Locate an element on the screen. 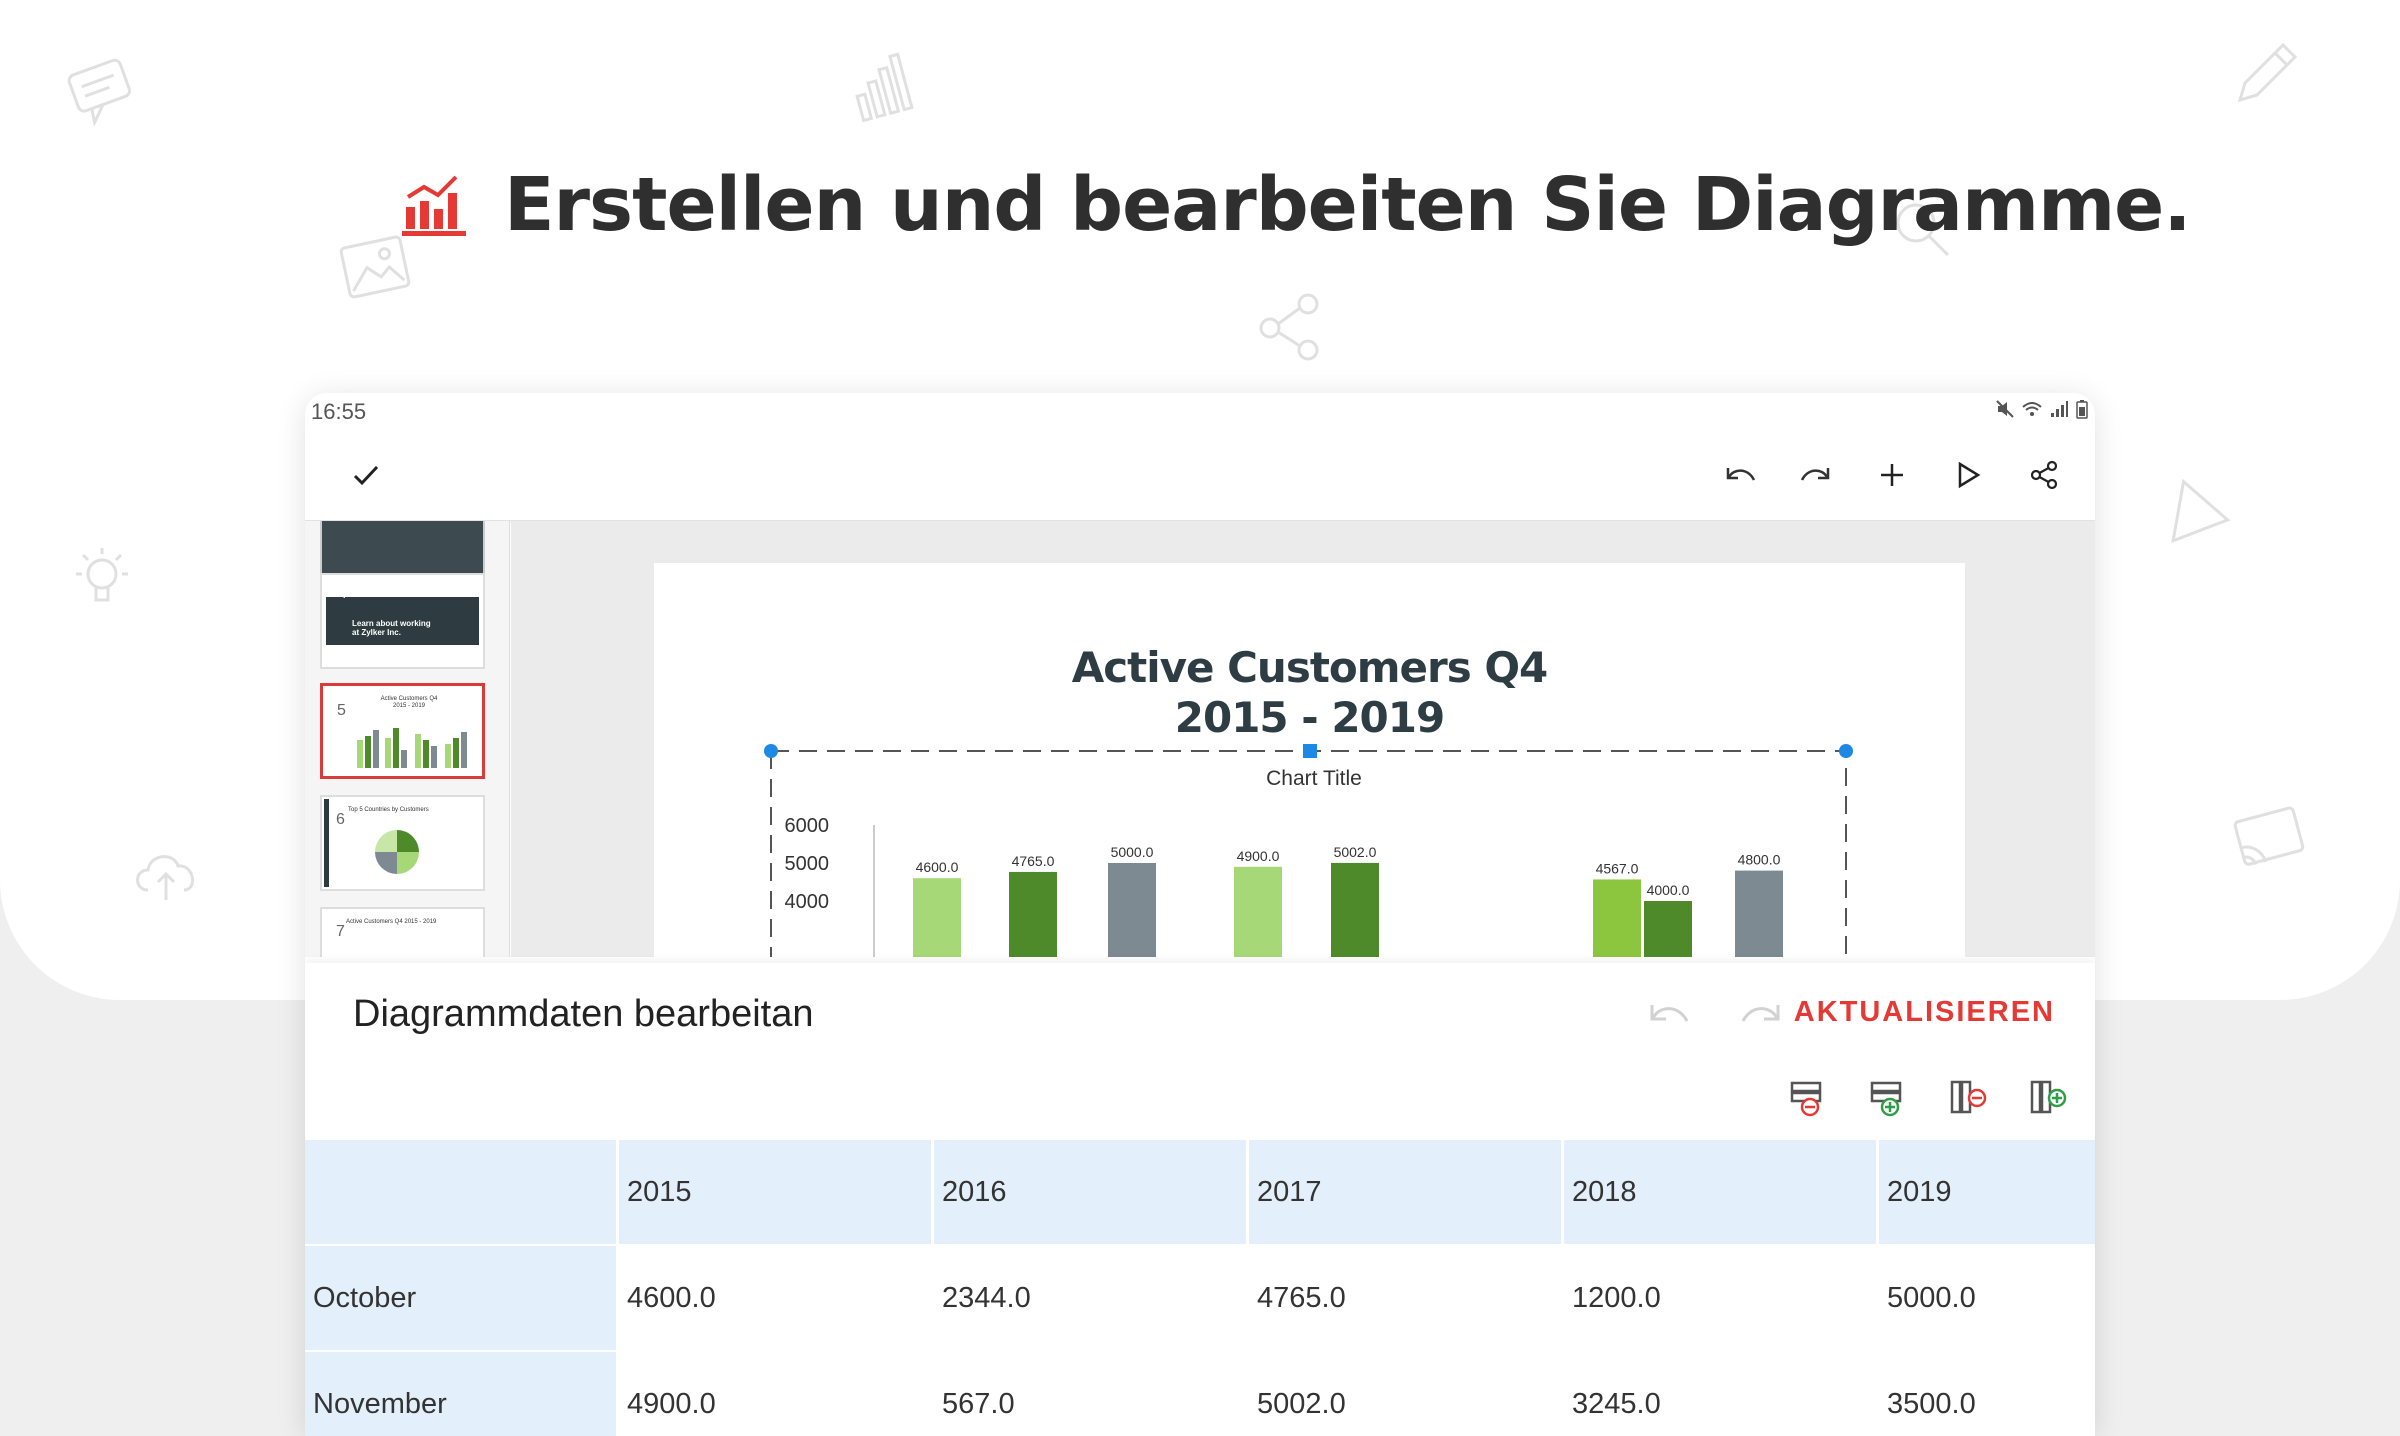 Image resolution: width=2400 pixels, height=1436 pixels. header-cell: 2015 is located at coordinates (775, 1192).